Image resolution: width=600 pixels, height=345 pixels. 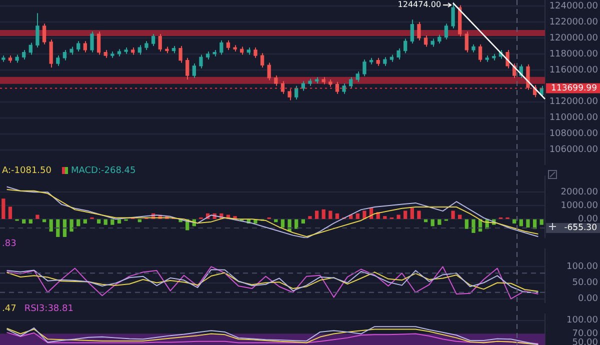 I want to click on ref-line-label: -655.30, so click(x=580, y=228).